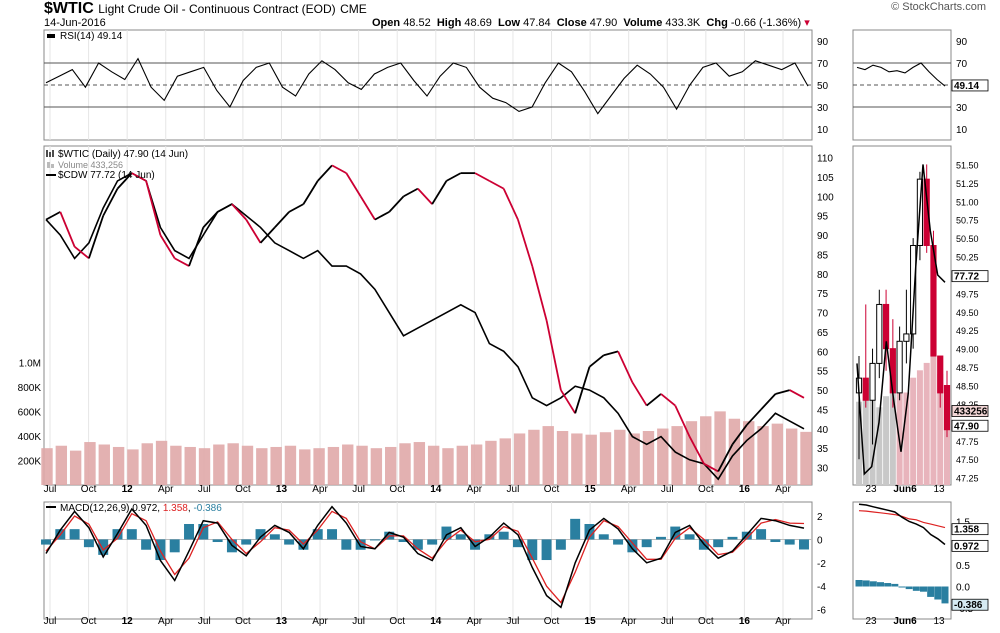  What do you see at coordinates (509, 23) in the screenshot?
I see `low-label: Low` at bounding box center [509, 23].